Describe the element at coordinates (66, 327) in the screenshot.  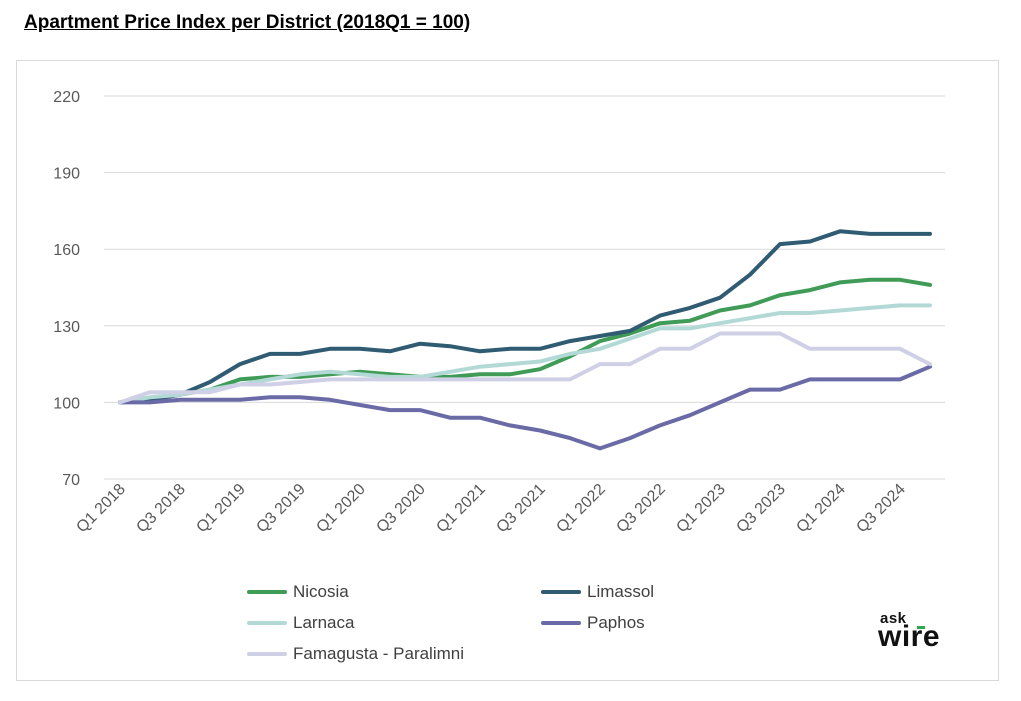
I see `y-tick-label: 130` at that location.